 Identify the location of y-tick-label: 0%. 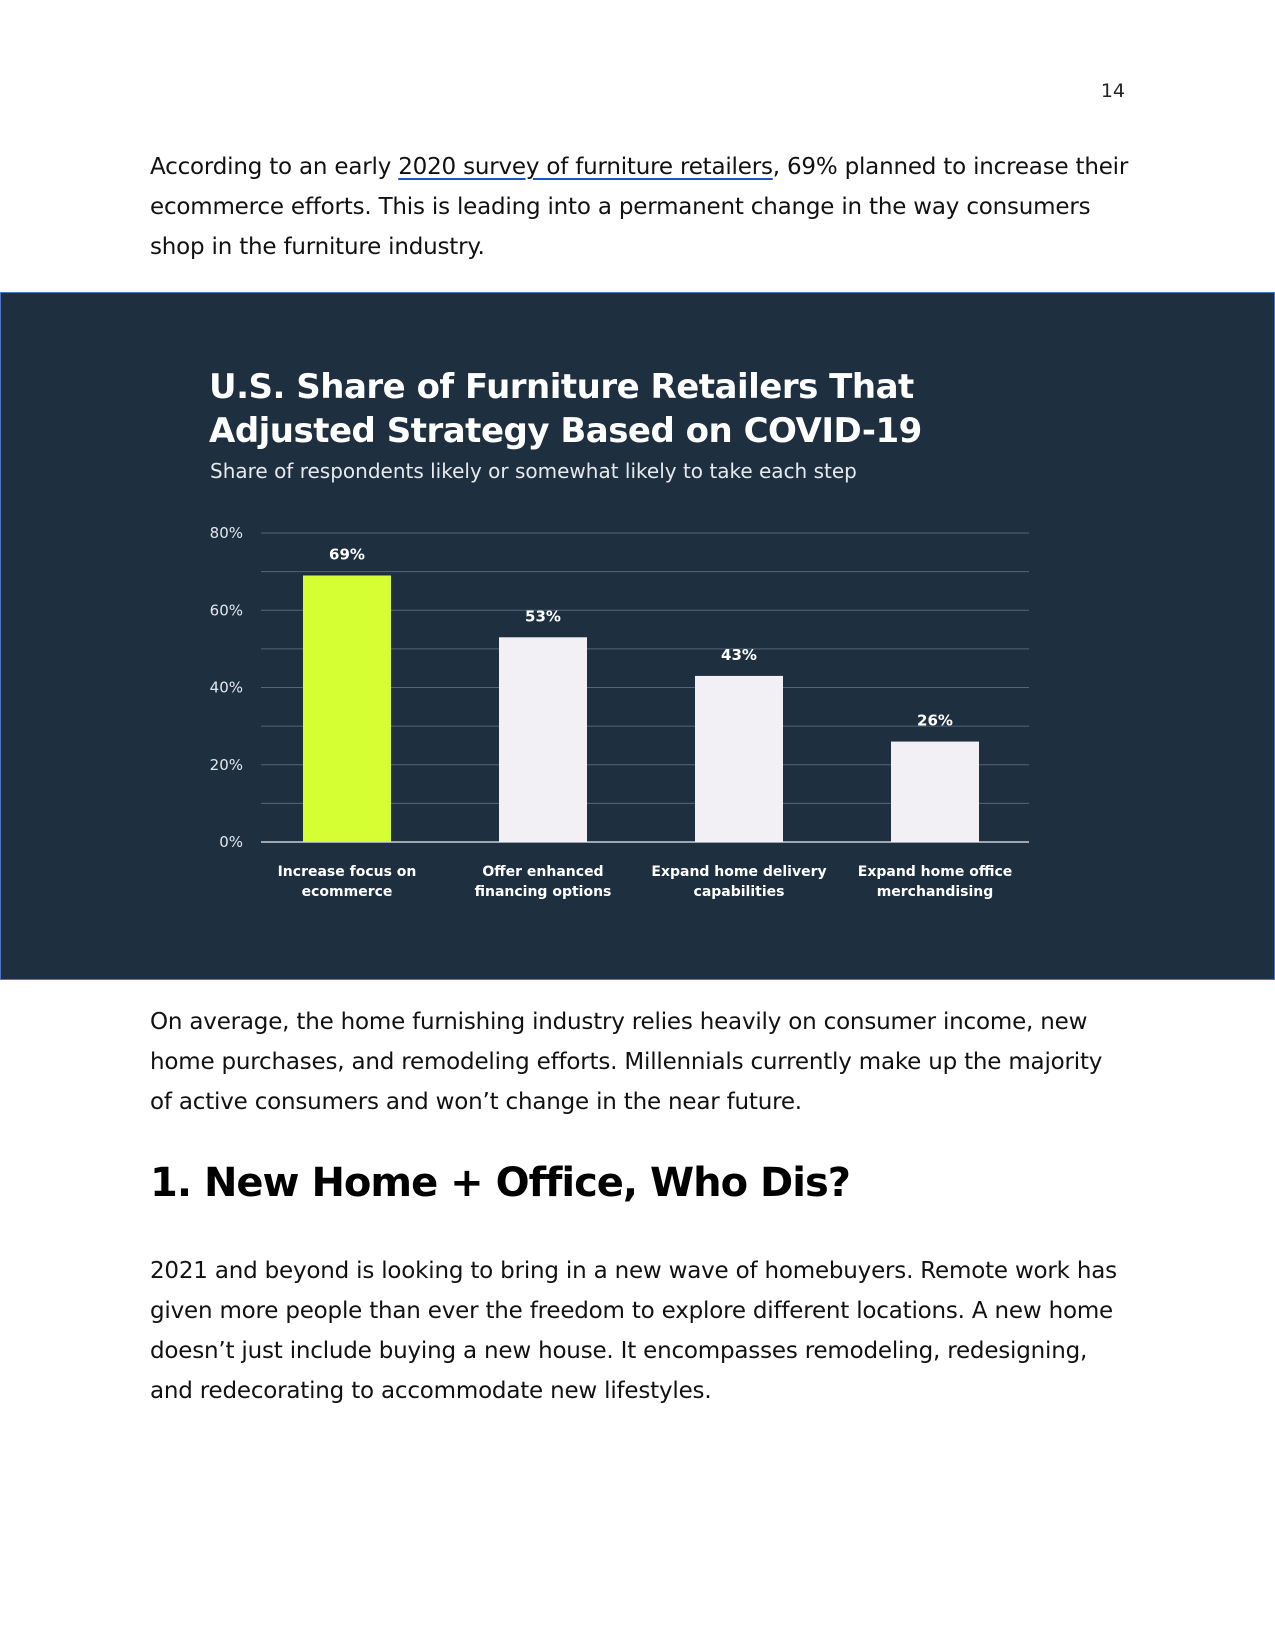
(231, 842).